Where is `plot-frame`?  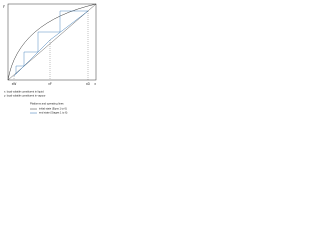 plot-frame is located at coordinates (52, 42).